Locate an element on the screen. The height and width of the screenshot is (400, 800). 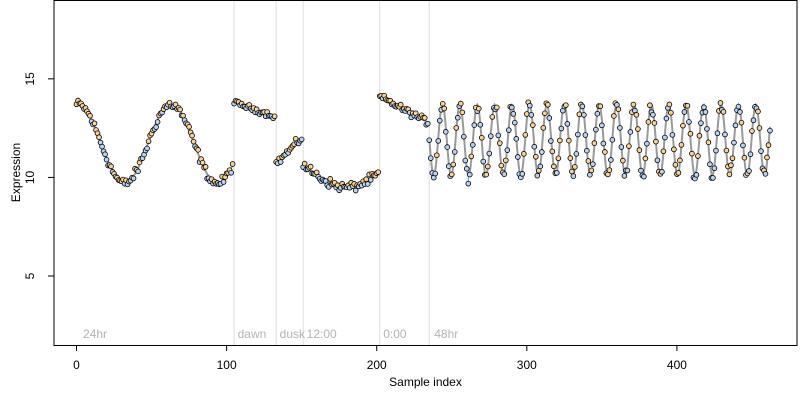
y-tick-label: 5 is located at coordinates (30, 275).